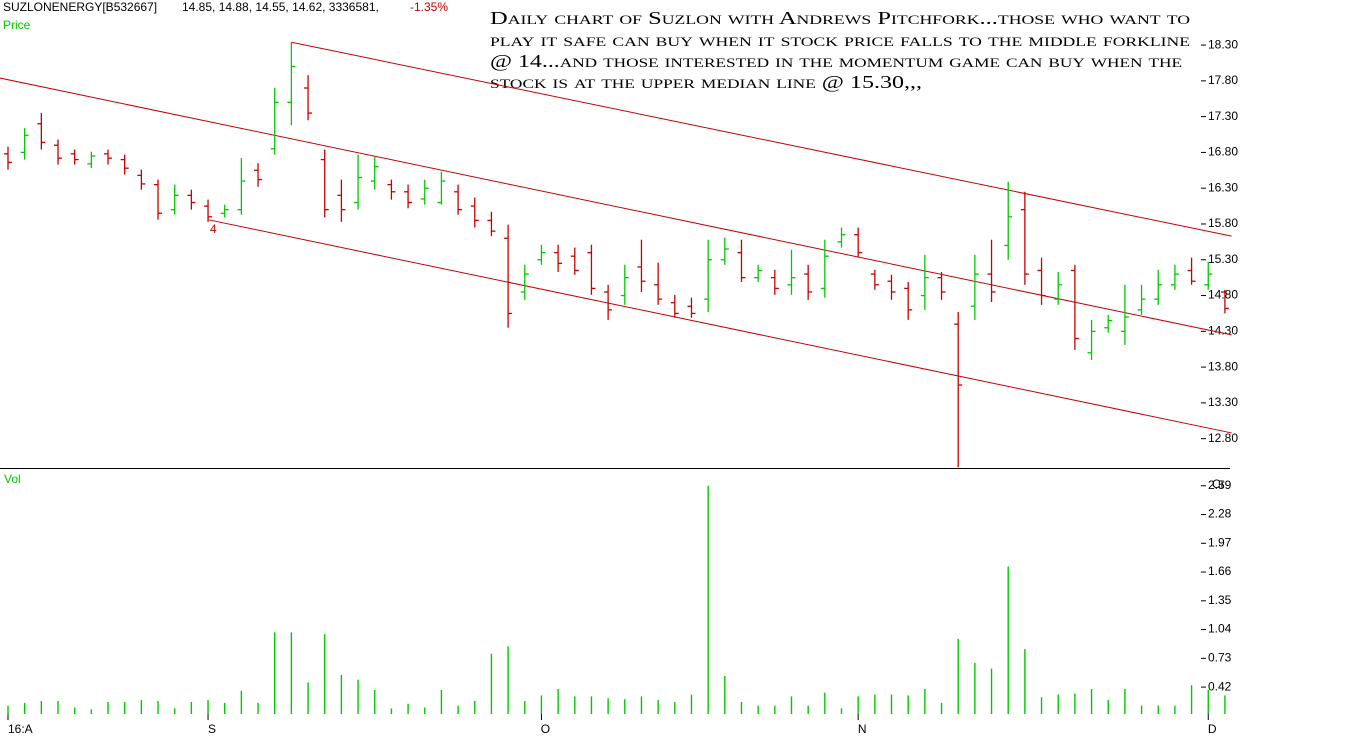 Image resolution: width=1364 pixels, height=739 pixels. Describe the element at coordinates (1223, 116) in the screenshot. I see `y-tick-label: 17.30` at that location.